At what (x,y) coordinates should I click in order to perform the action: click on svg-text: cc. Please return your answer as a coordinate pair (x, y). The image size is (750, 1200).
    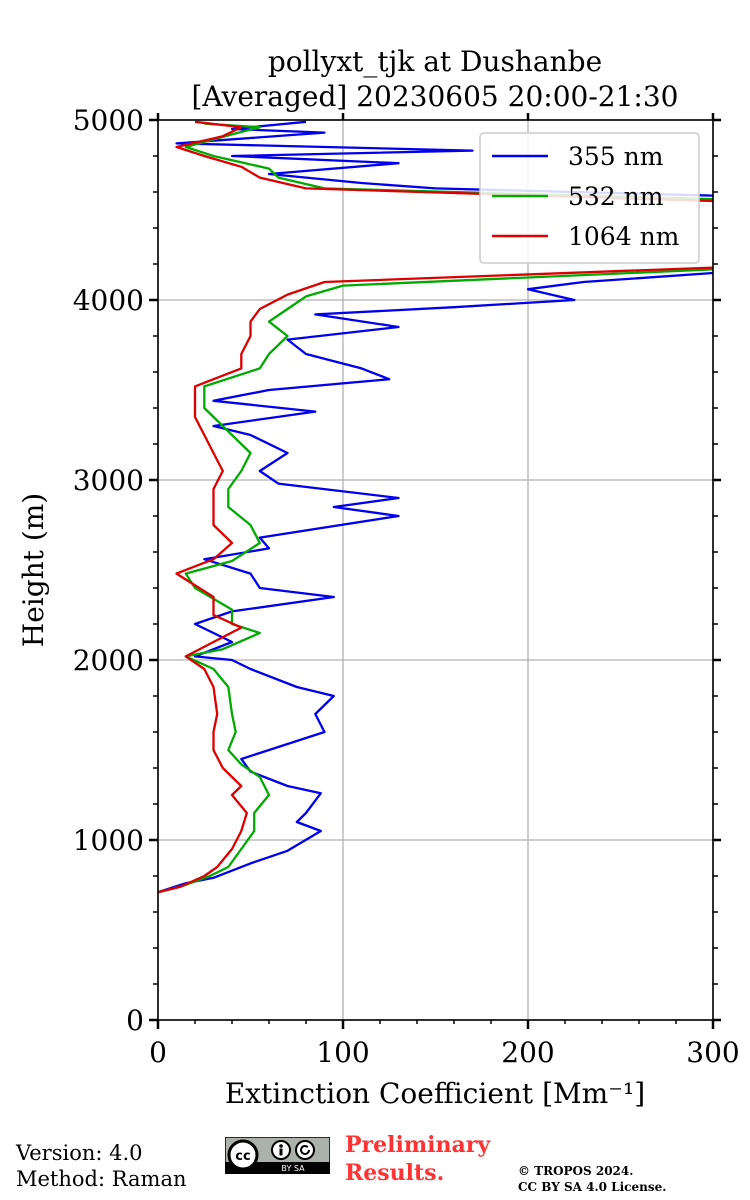
    Looking at the image, I should click on (242, 1156).